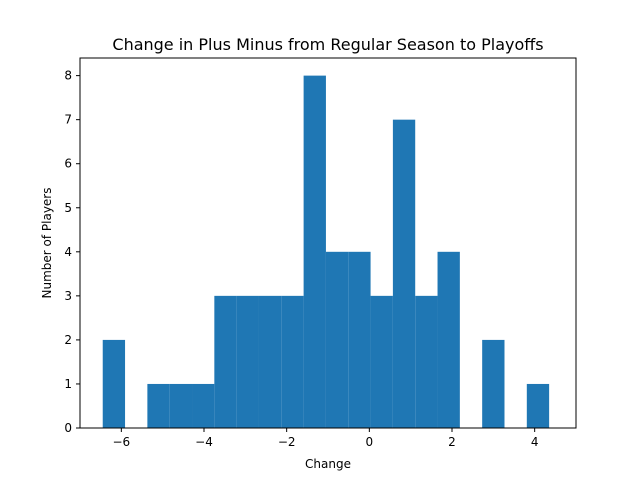 The height and width of the screenshot is (480, 640). What do you see at coordinates (47, 243) in the screenshot?
I see `y-axis-label: Number of Players` at bounding box center [47, 243].